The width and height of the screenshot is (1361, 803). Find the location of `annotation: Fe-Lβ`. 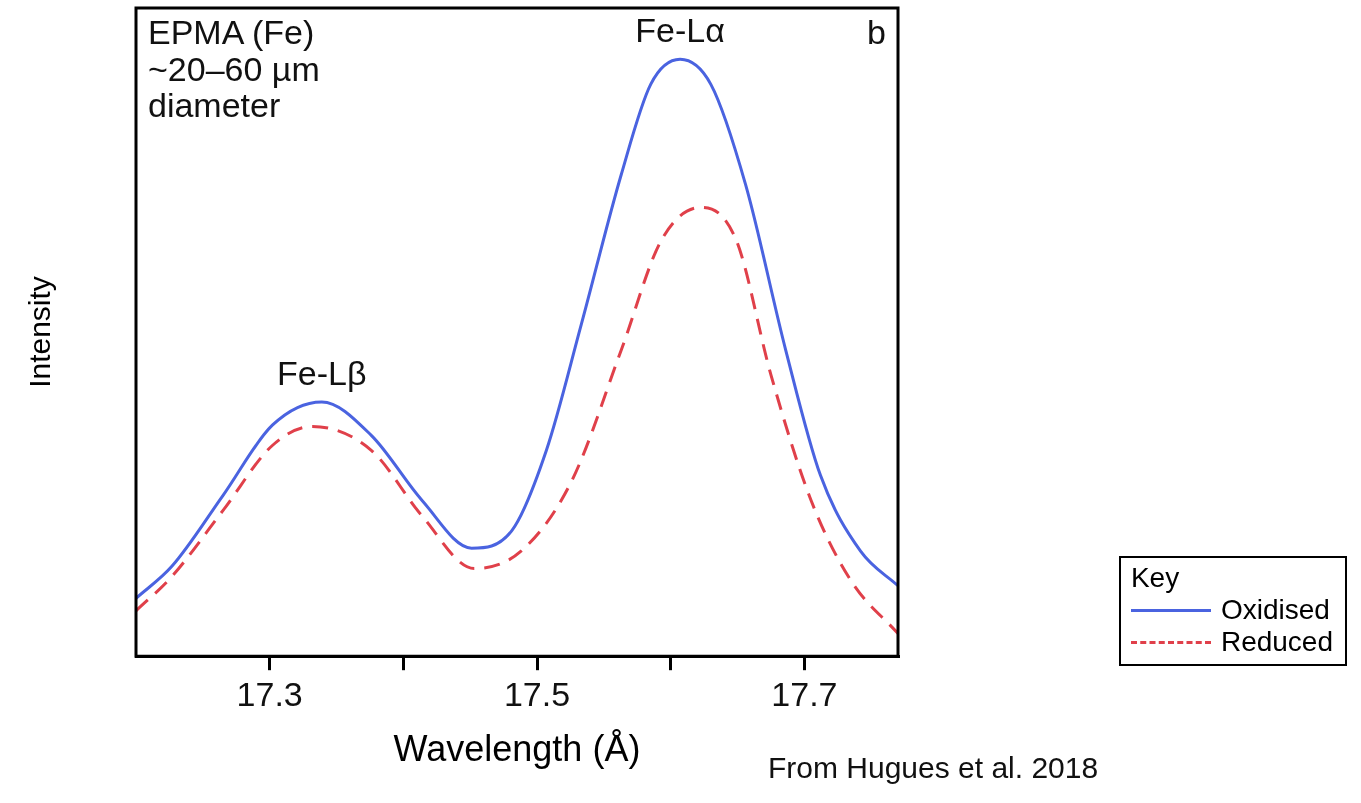

annotation: Fe-Lβ is located at coordinates (322, 373).